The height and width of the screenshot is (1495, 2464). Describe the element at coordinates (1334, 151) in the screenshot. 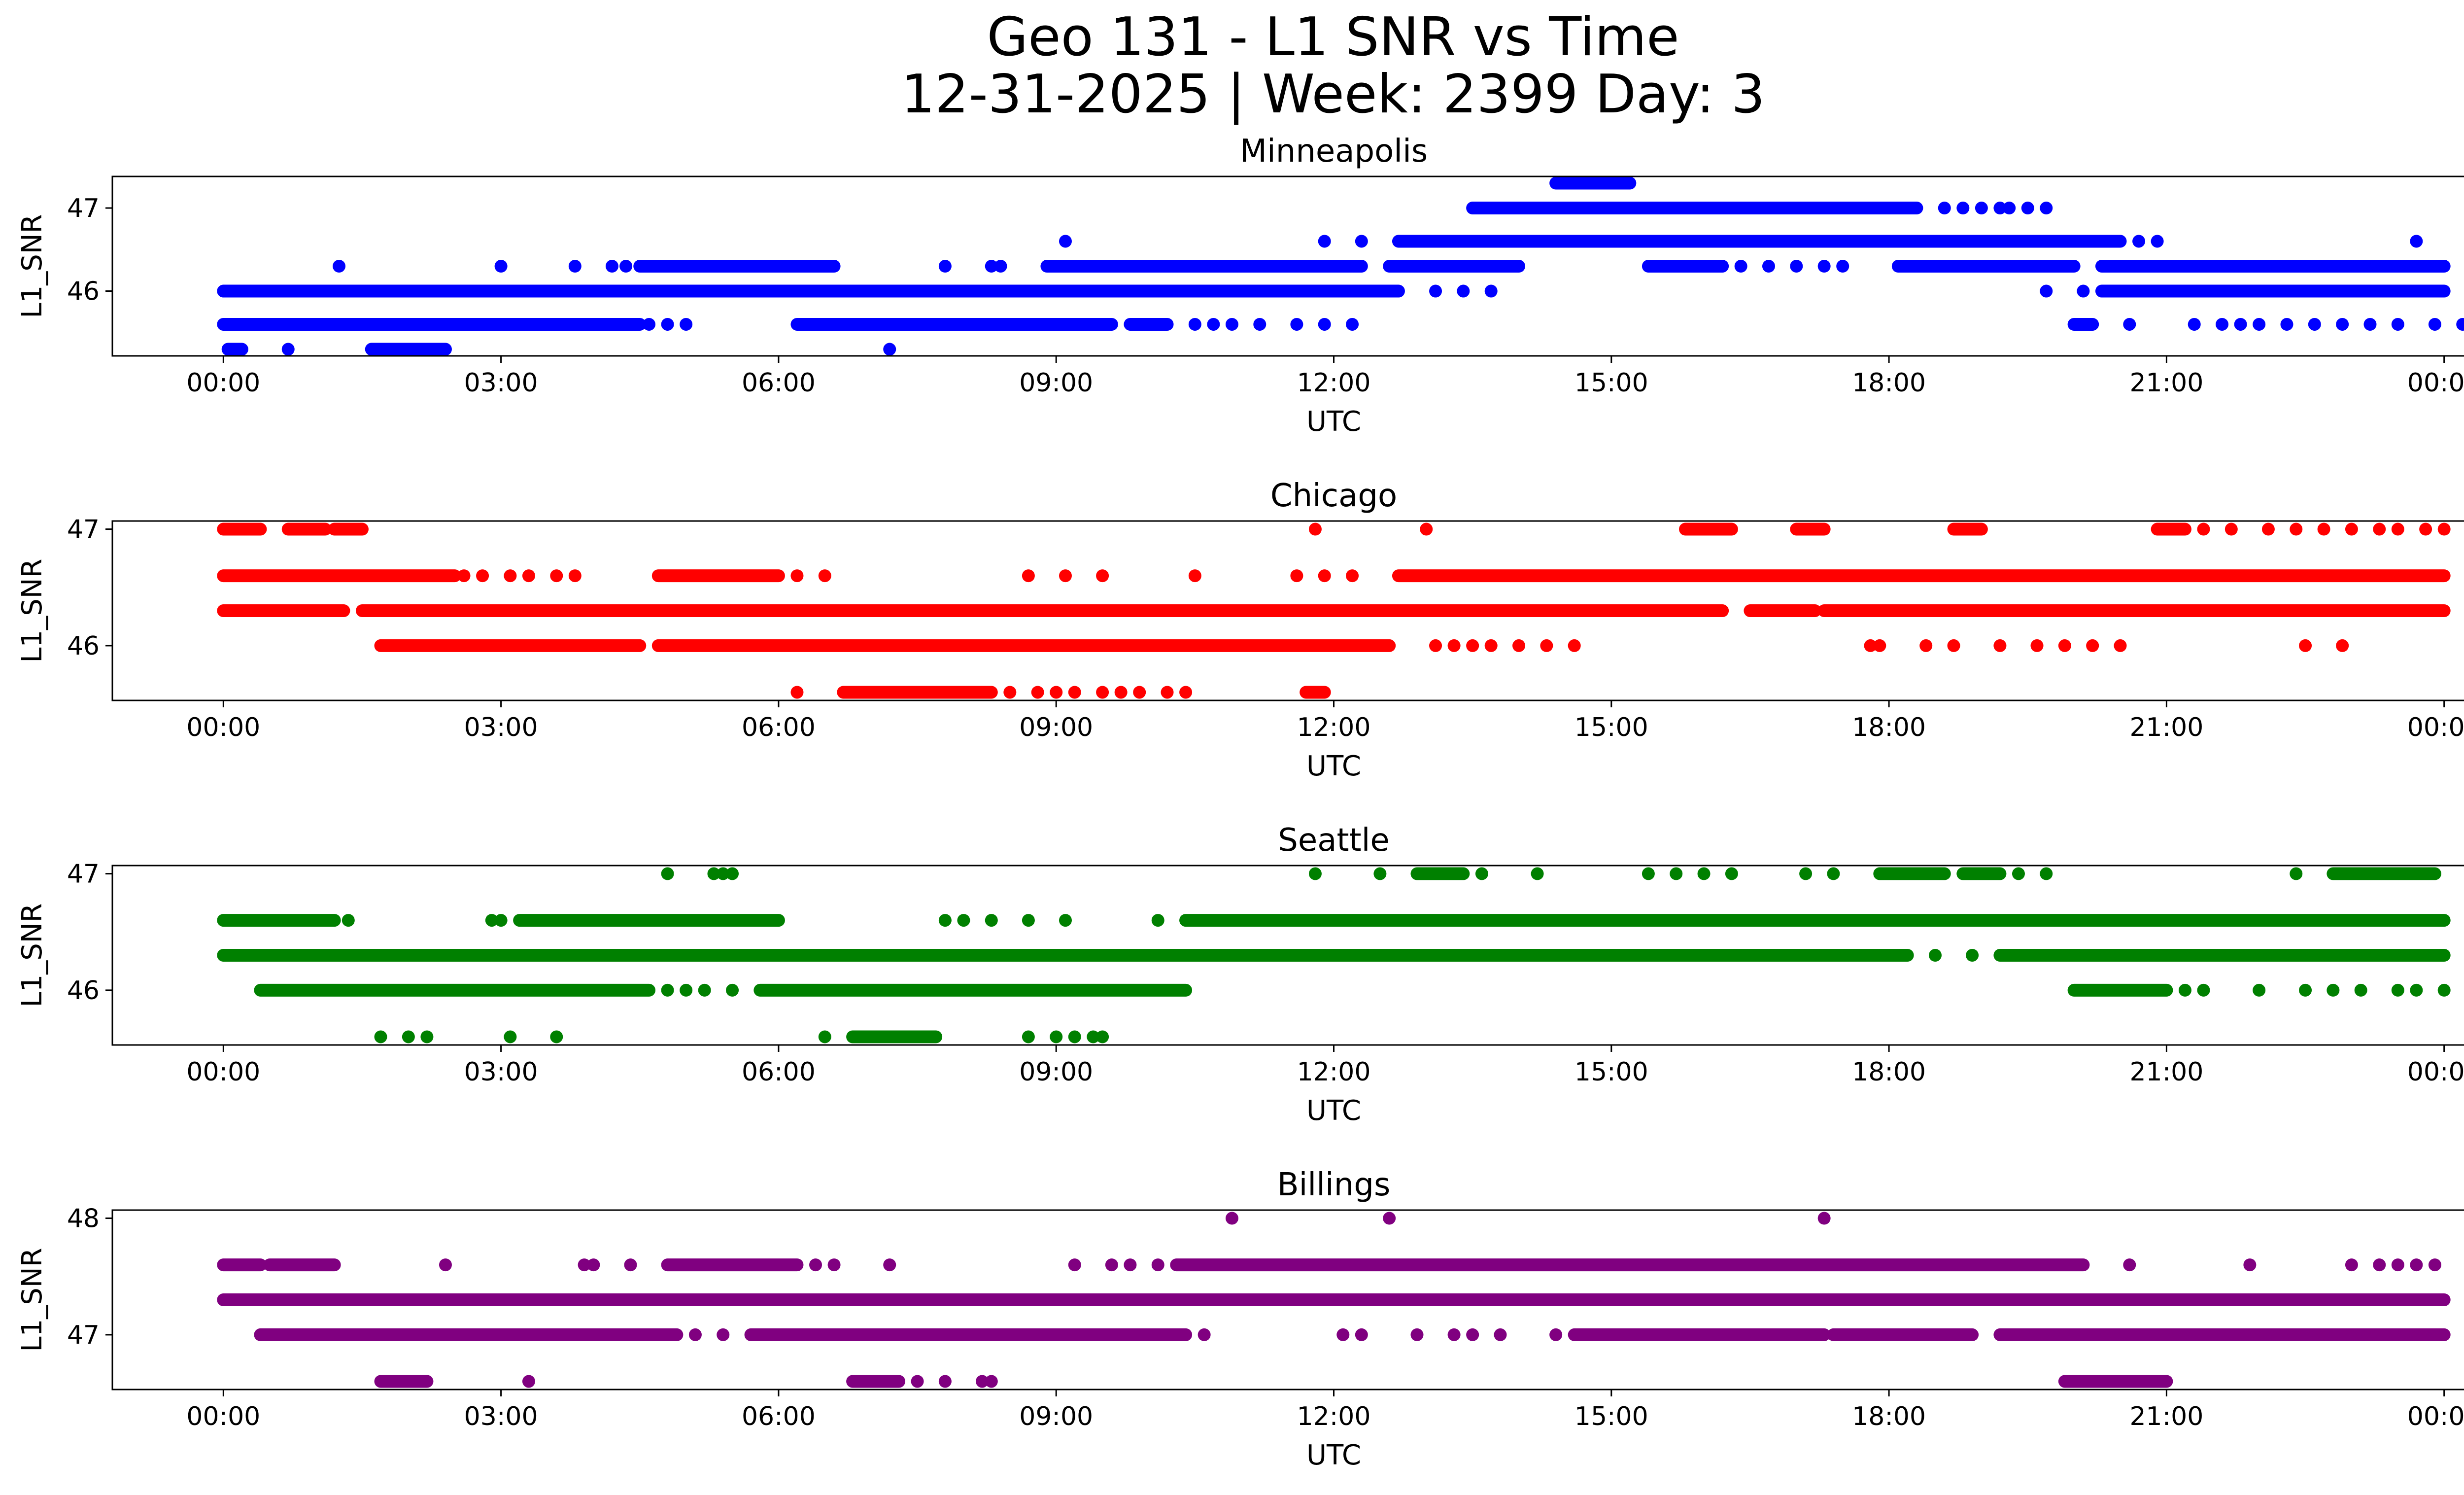

I see `subplot-title: Minneapolis` at that location.